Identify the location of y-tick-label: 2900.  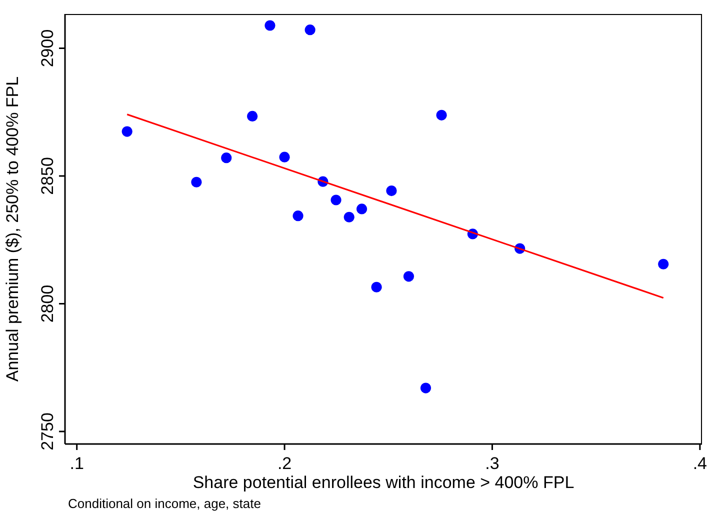
(47, 48).